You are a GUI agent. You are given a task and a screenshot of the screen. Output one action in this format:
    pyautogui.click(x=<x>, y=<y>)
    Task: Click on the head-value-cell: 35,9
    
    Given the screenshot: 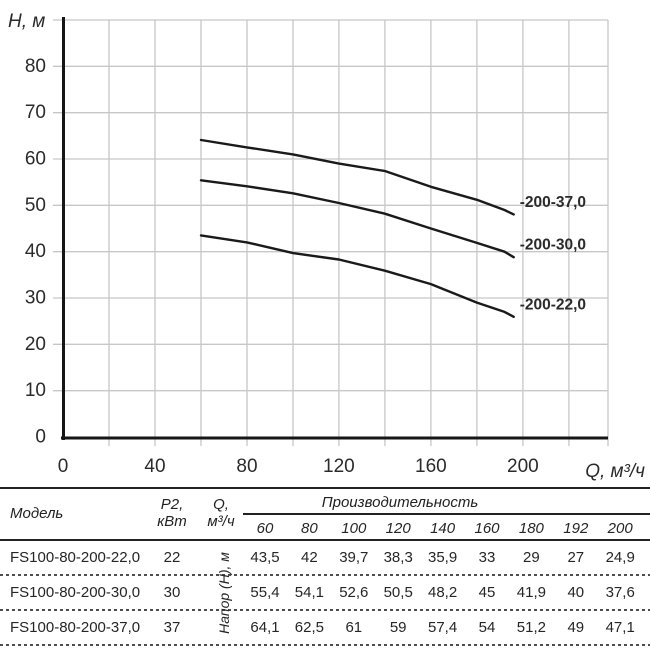 What is the action you would take?
    pyautogui.click(x=442, y=557)
    